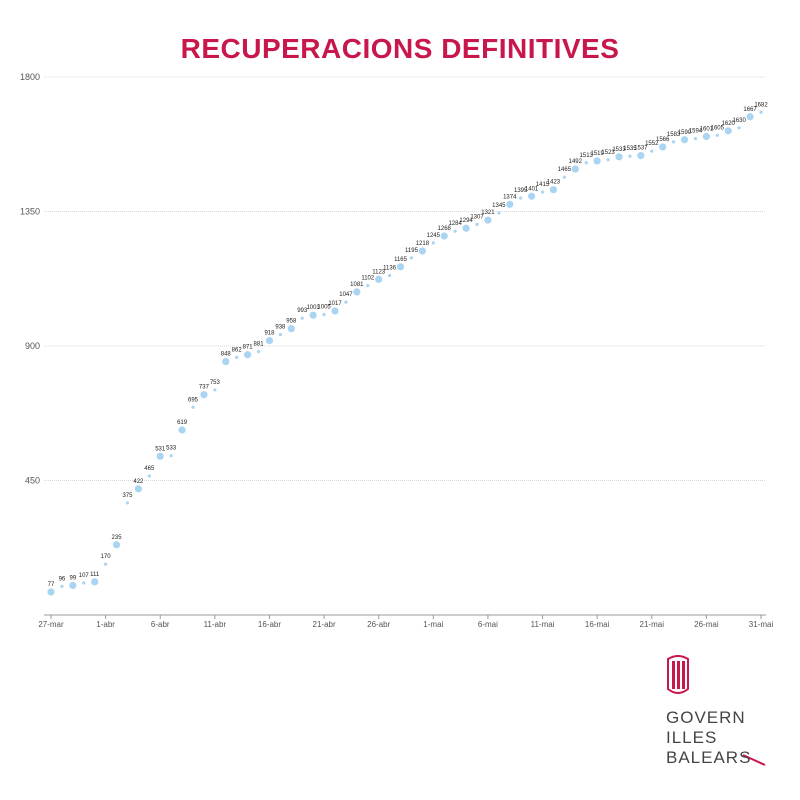 The image size is (800, 800). What do you see at coordinates (215, 383) in the screenshot?
I see `data-label: 753` at bounding box center [215, 383].